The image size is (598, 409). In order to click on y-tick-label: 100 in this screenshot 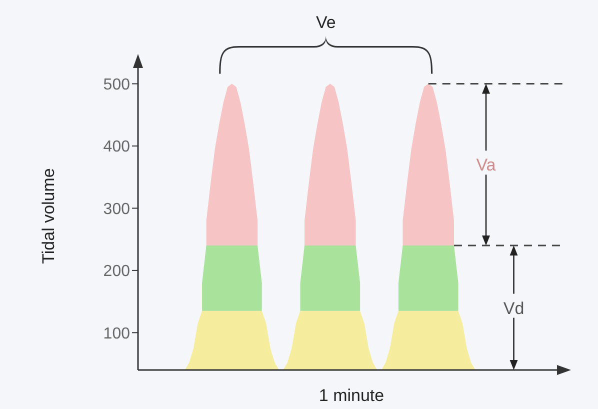, I will do `click(116, 333)`.